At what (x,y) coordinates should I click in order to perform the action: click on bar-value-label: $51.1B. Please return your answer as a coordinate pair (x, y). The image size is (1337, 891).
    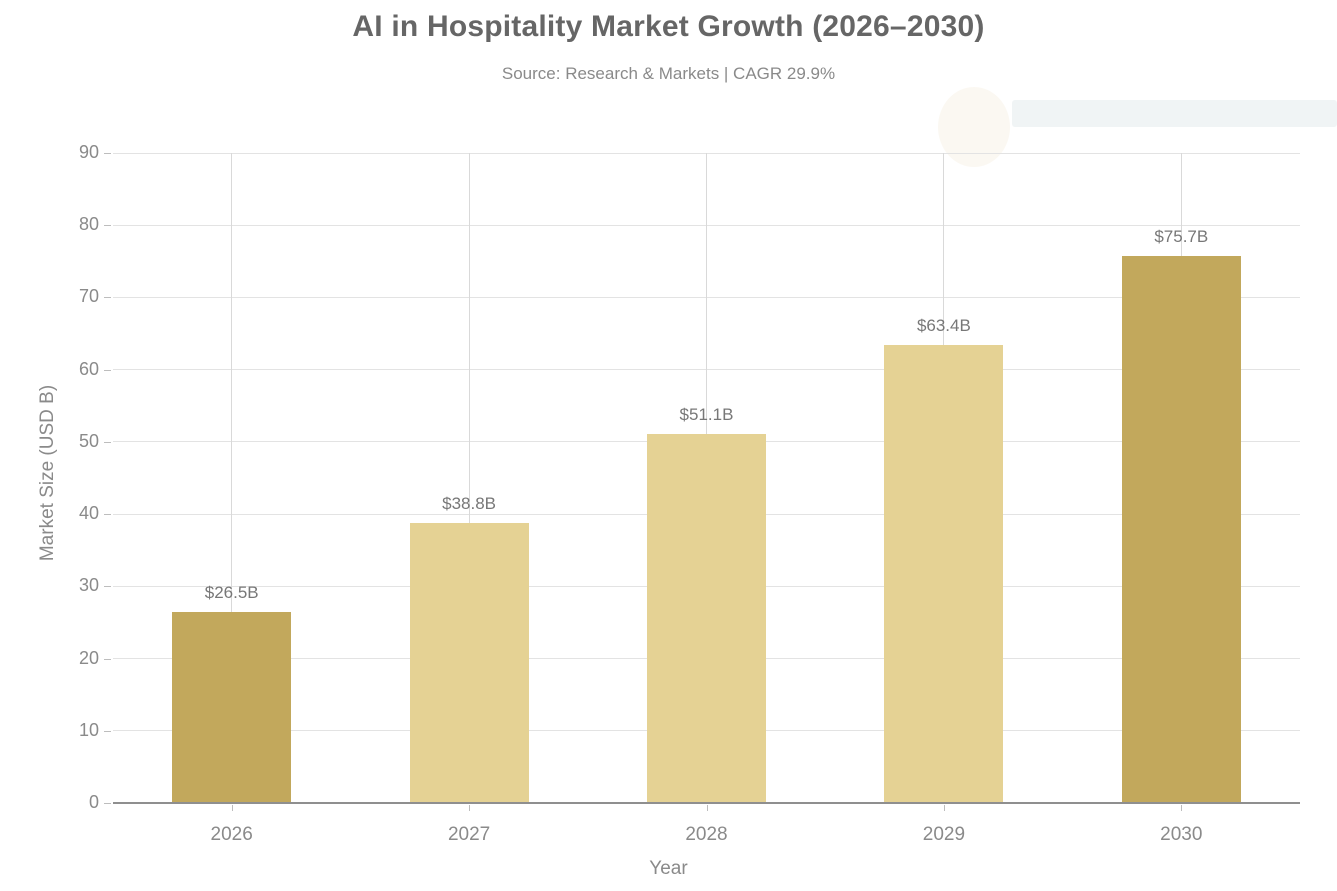
    Looking at the image, I should click on (706, 414).